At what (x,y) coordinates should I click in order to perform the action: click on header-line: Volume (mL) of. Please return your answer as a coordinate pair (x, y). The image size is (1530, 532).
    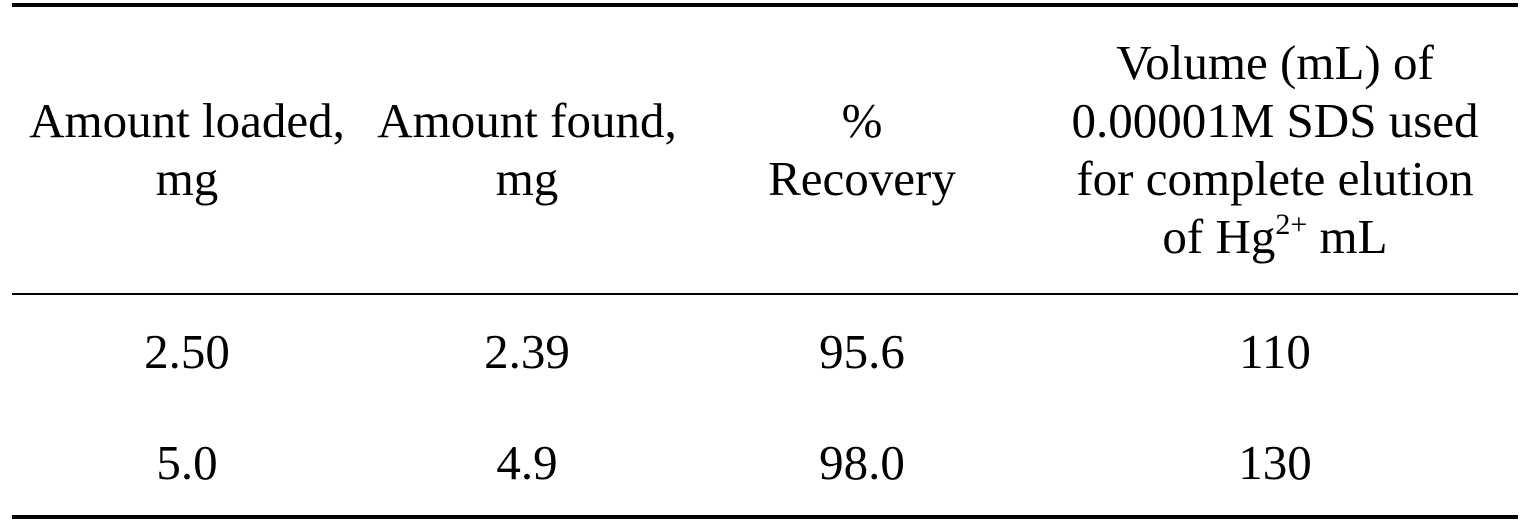
    Looking at the image, I should click on (1275, 62).